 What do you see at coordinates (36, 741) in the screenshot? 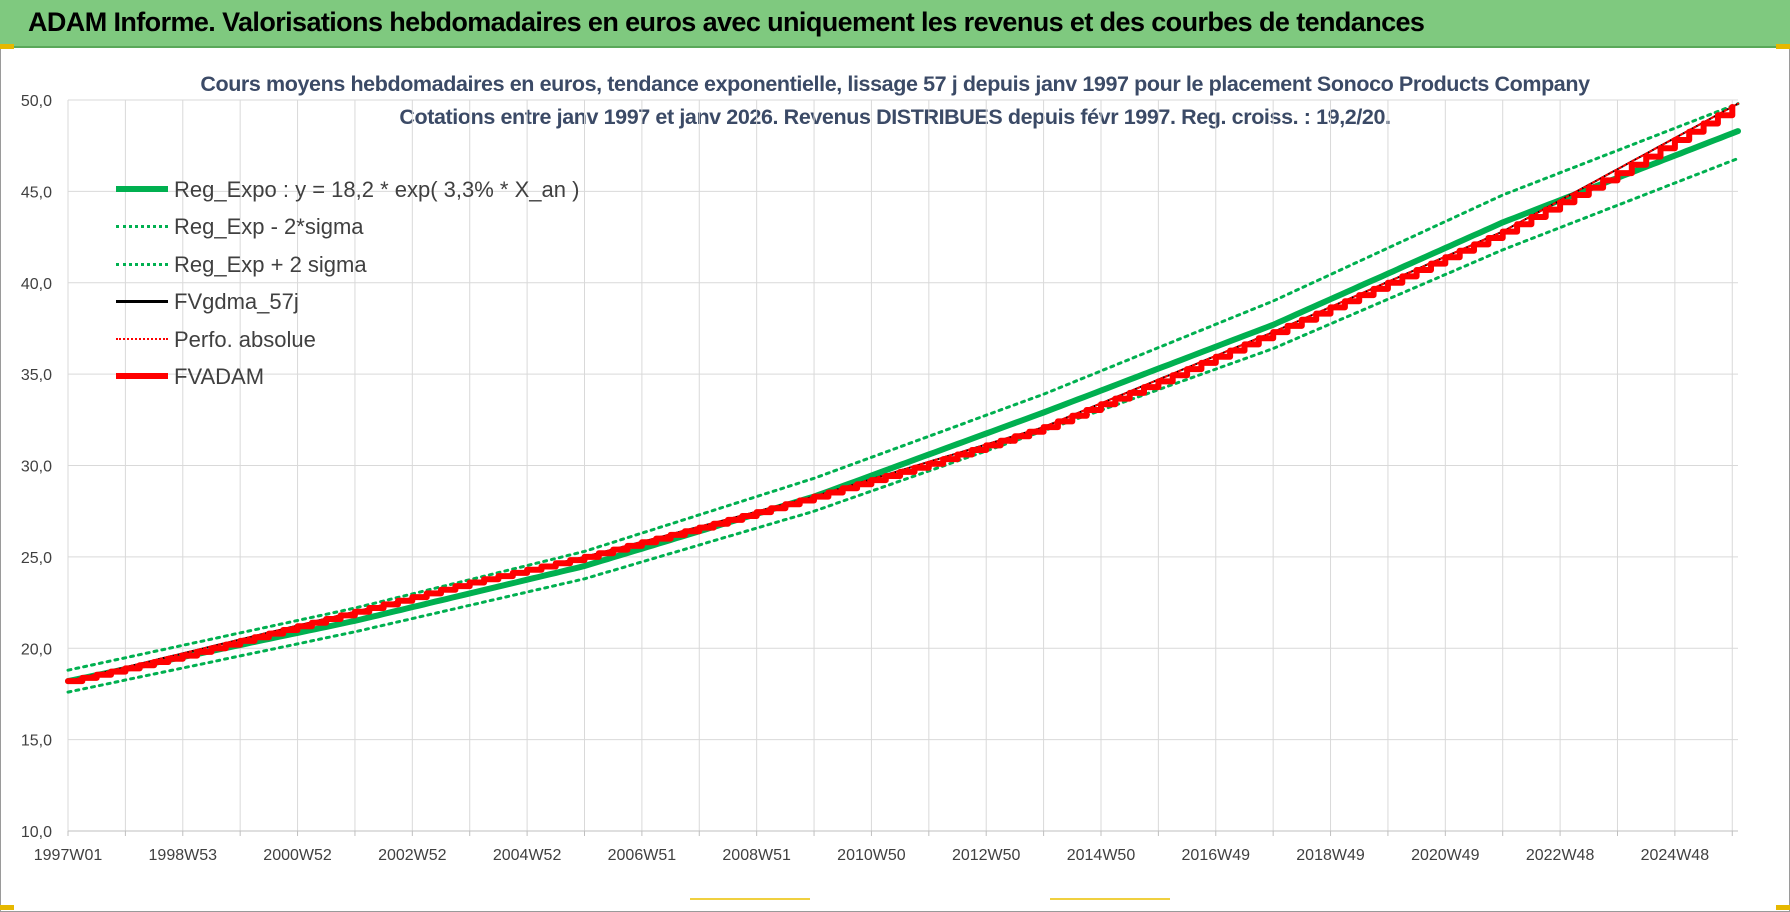
I see `y-tick-label: 15,0` at bounding box center [36, 741].